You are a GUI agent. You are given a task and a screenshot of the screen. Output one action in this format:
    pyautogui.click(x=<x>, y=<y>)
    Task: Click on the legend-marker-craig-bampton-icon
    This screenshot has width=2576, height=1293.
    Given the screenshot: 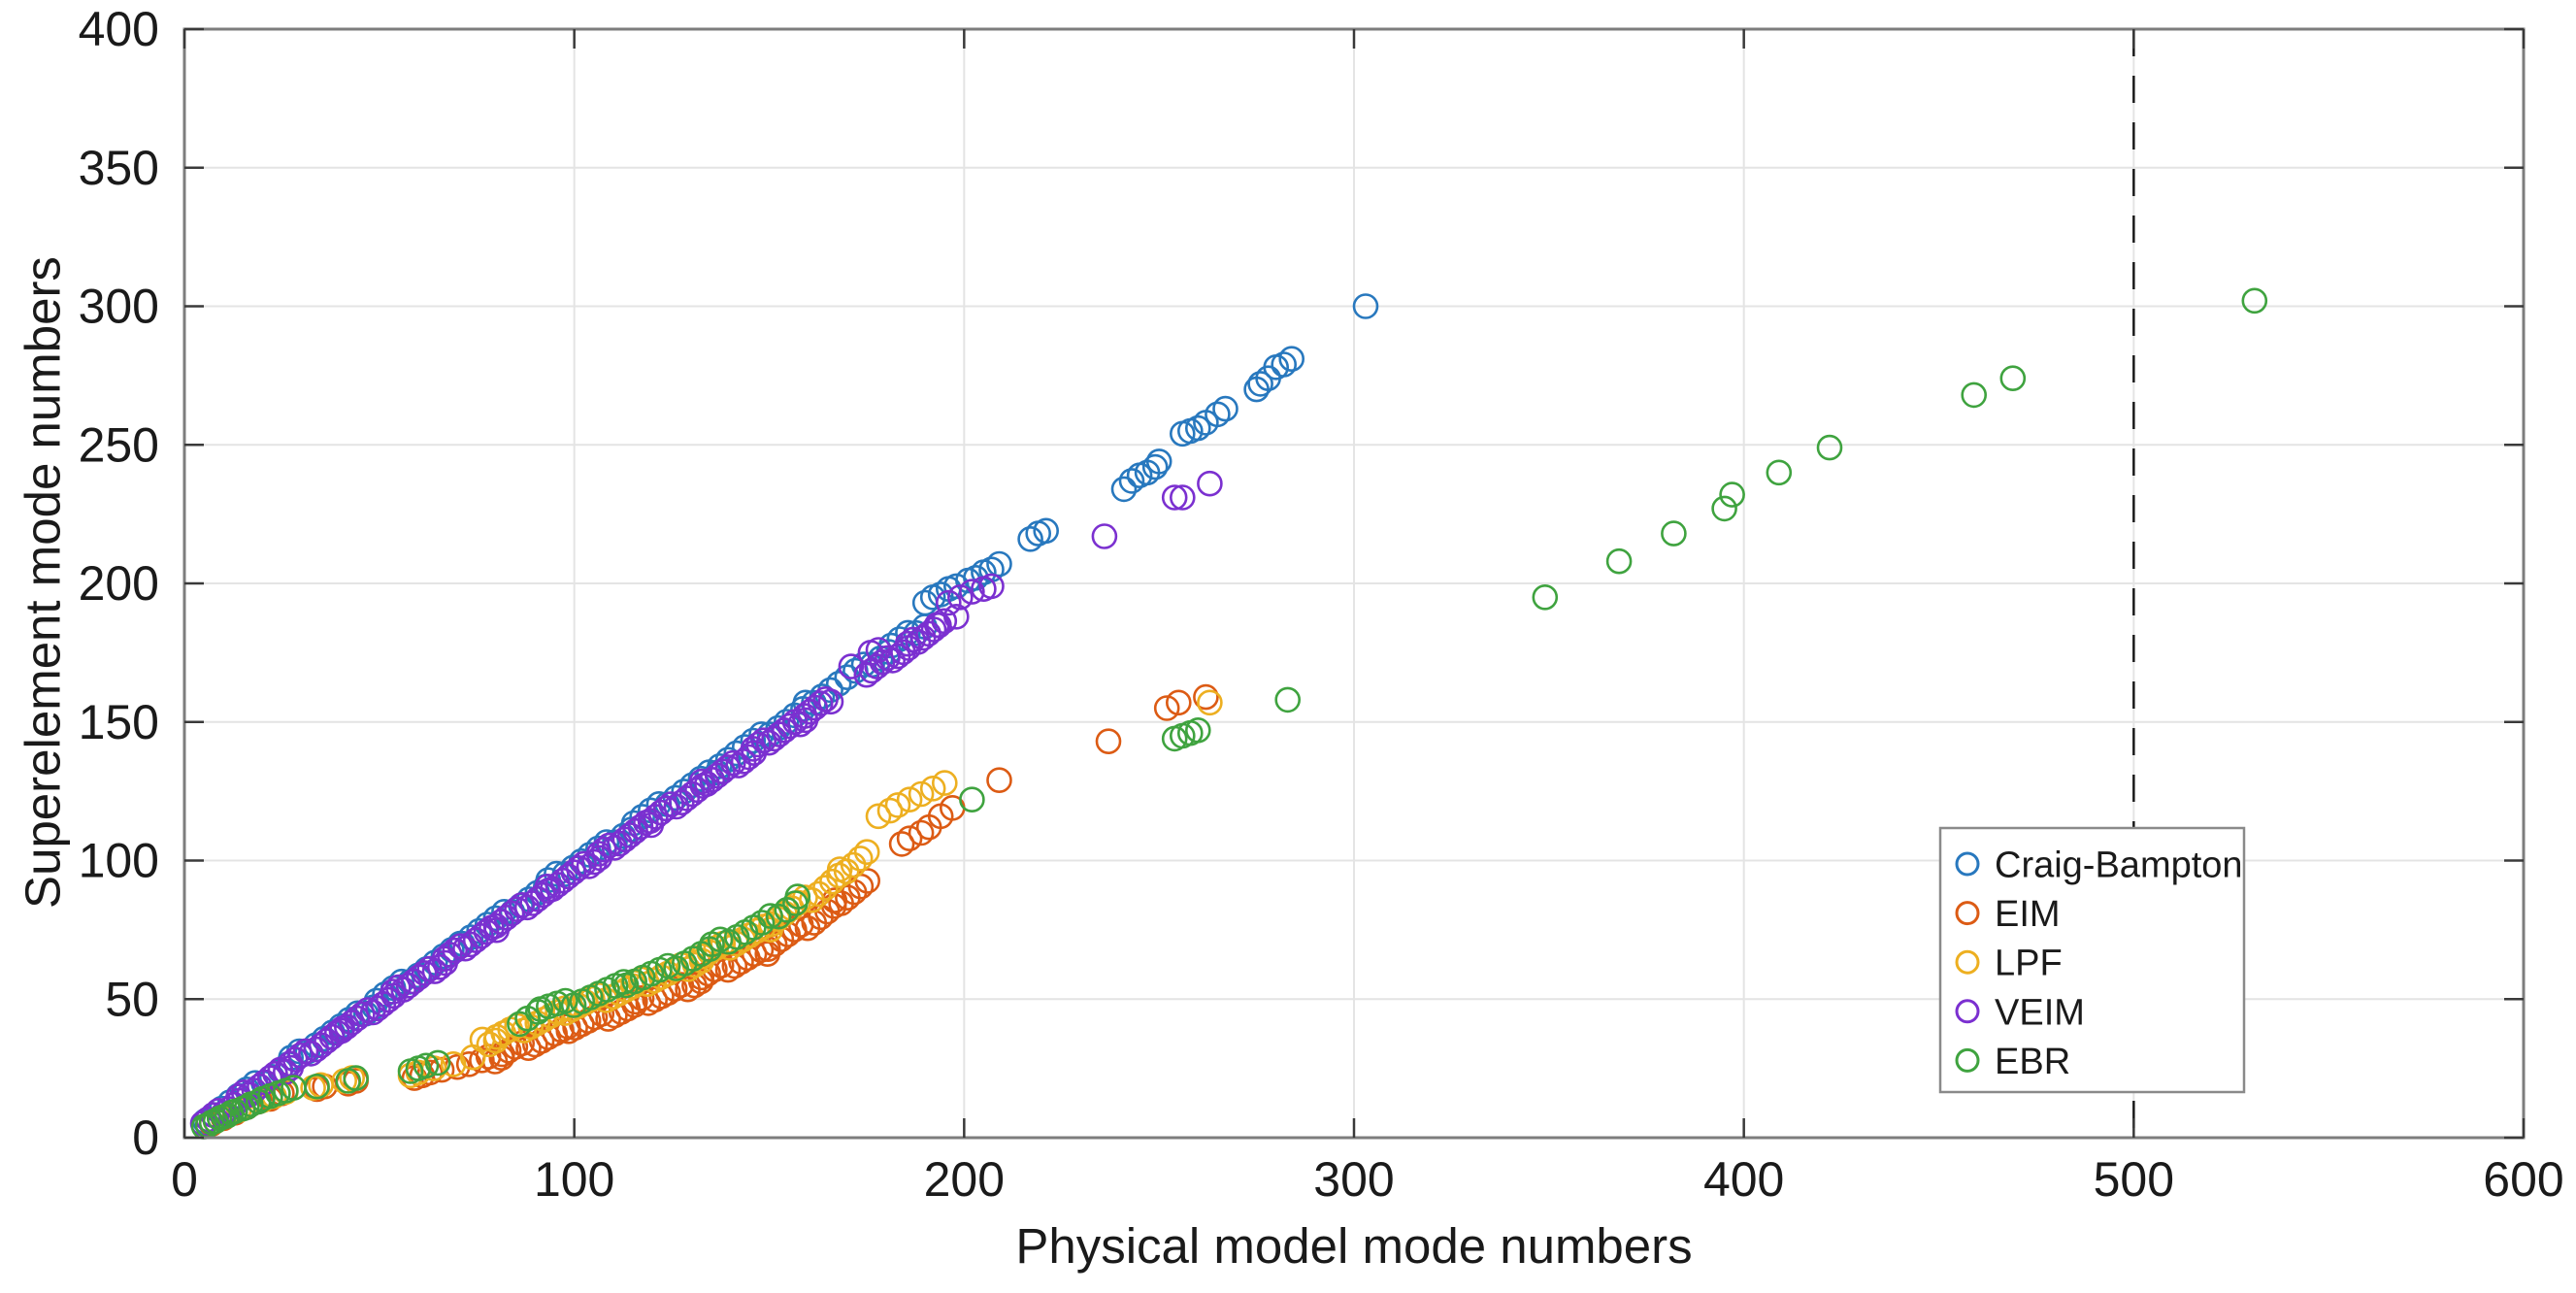 What is the action you would take?
    pyautogui.click(x=1967, y=864)
    